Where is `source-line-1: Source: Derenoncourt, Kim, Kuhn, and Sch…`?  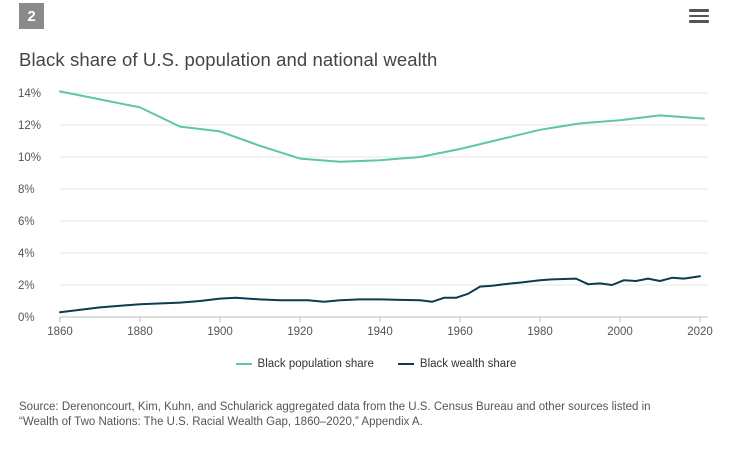
source-line-1: Source: Derenoncourt, Kim, Kuhn, and Sch… is located at coordinates (335, 407).